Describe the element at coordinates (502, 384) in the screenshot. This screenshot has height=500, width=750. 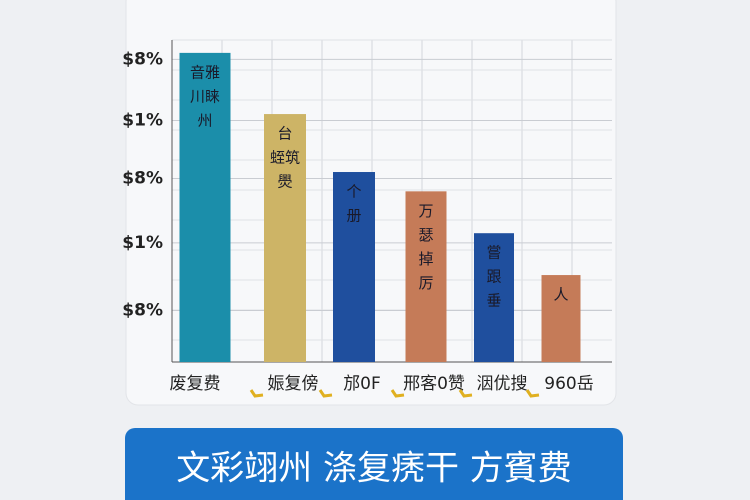
I see `x-tick-label: 洇优搜` at that location.